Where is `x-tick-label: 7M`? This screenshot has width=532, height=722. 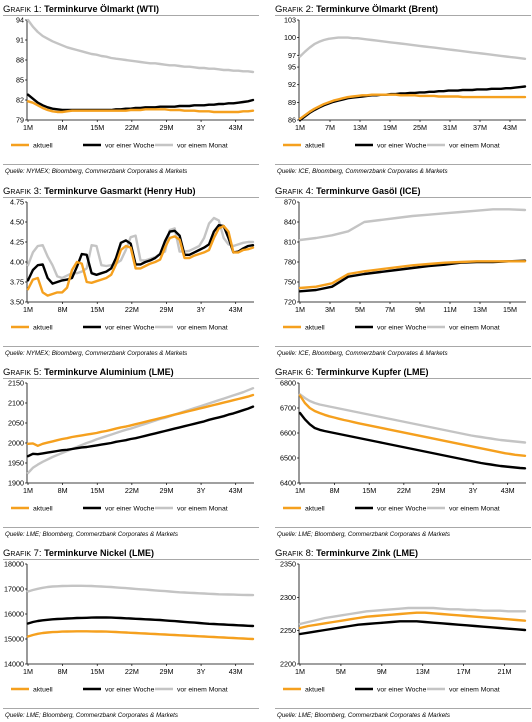
x-tick-label: 7M is located at coordinates (390, 309).